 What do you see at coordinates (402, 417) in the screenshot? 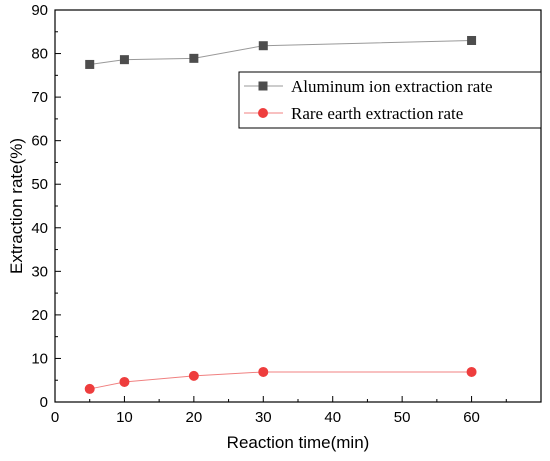
I see `x-tick-label: 50` at bounding box center [402, 417].